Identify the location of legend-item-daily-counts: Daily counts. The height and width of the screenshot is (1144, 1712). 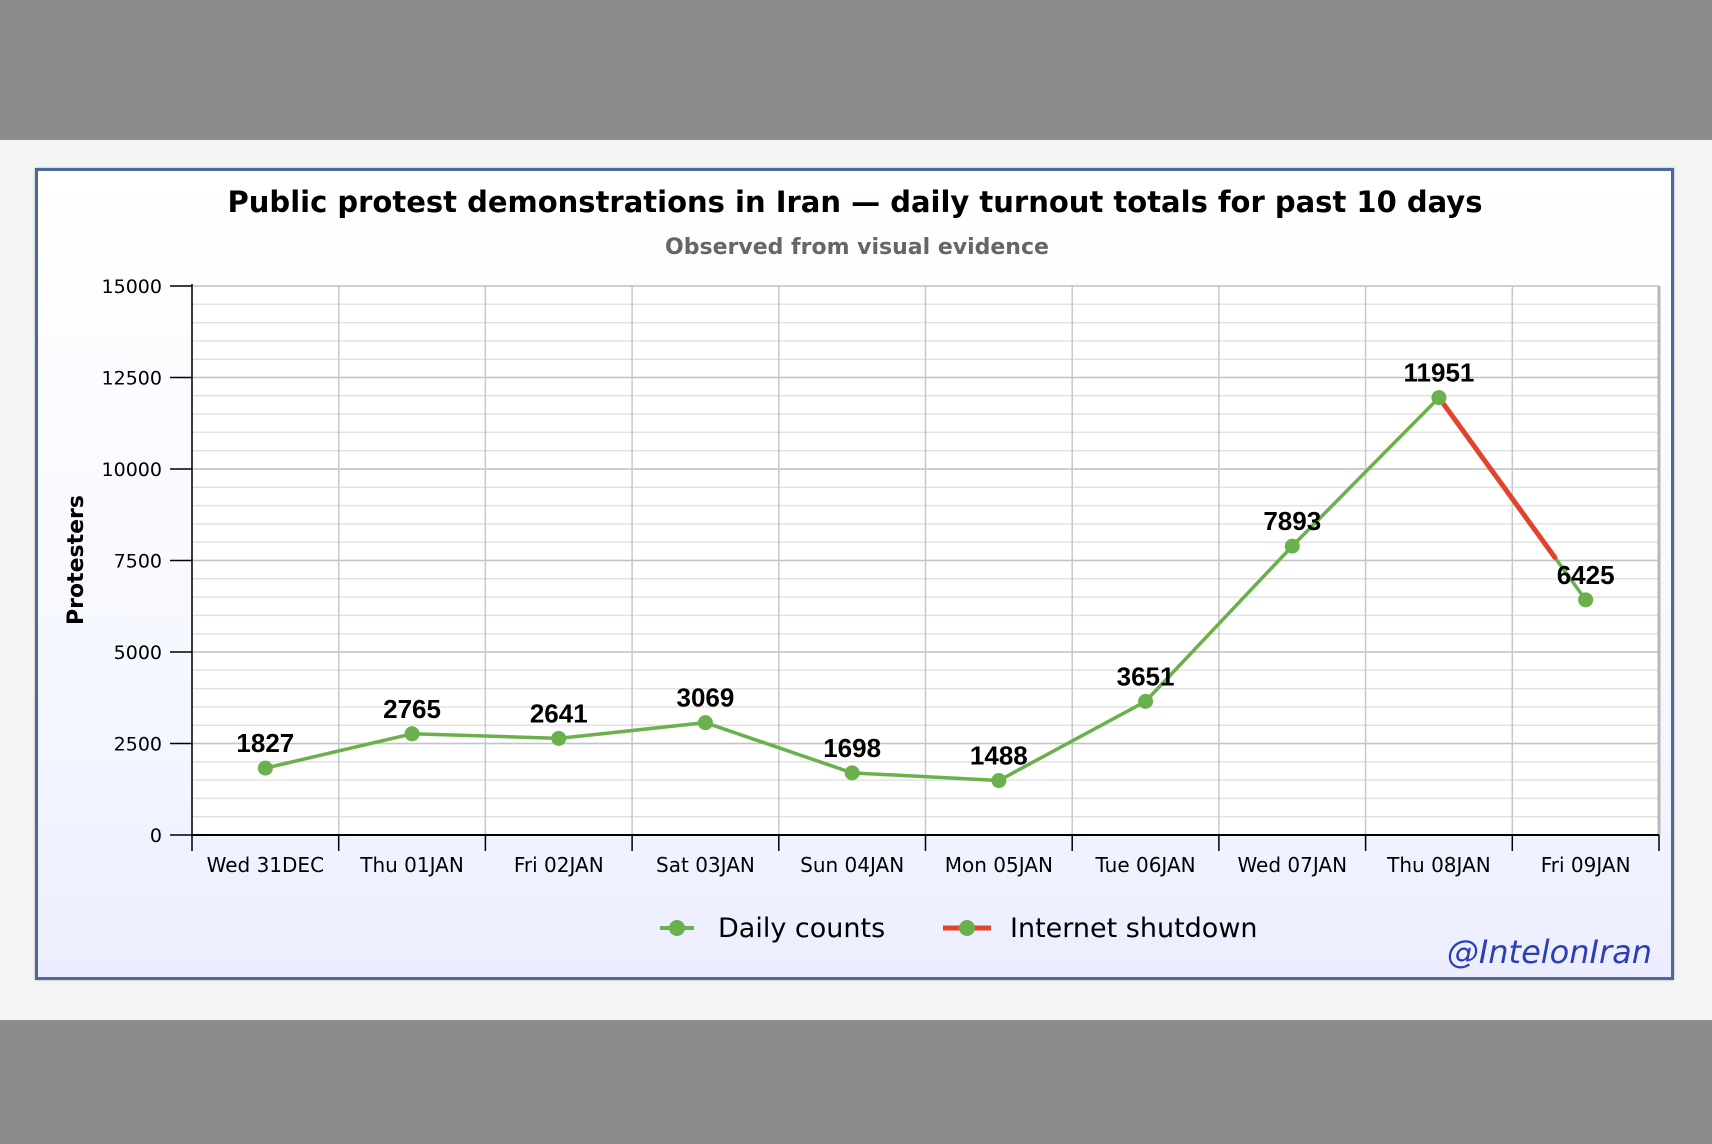
(772, 928).